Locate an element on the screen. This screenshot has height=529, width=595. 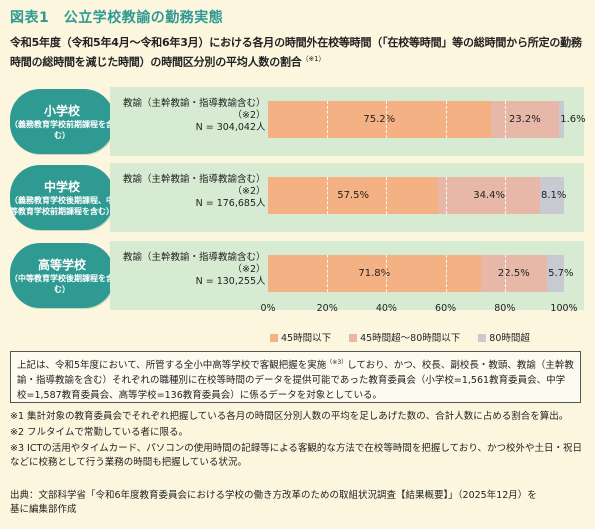
legend-item: 45時間以下 is located at coordinates (300, 338).